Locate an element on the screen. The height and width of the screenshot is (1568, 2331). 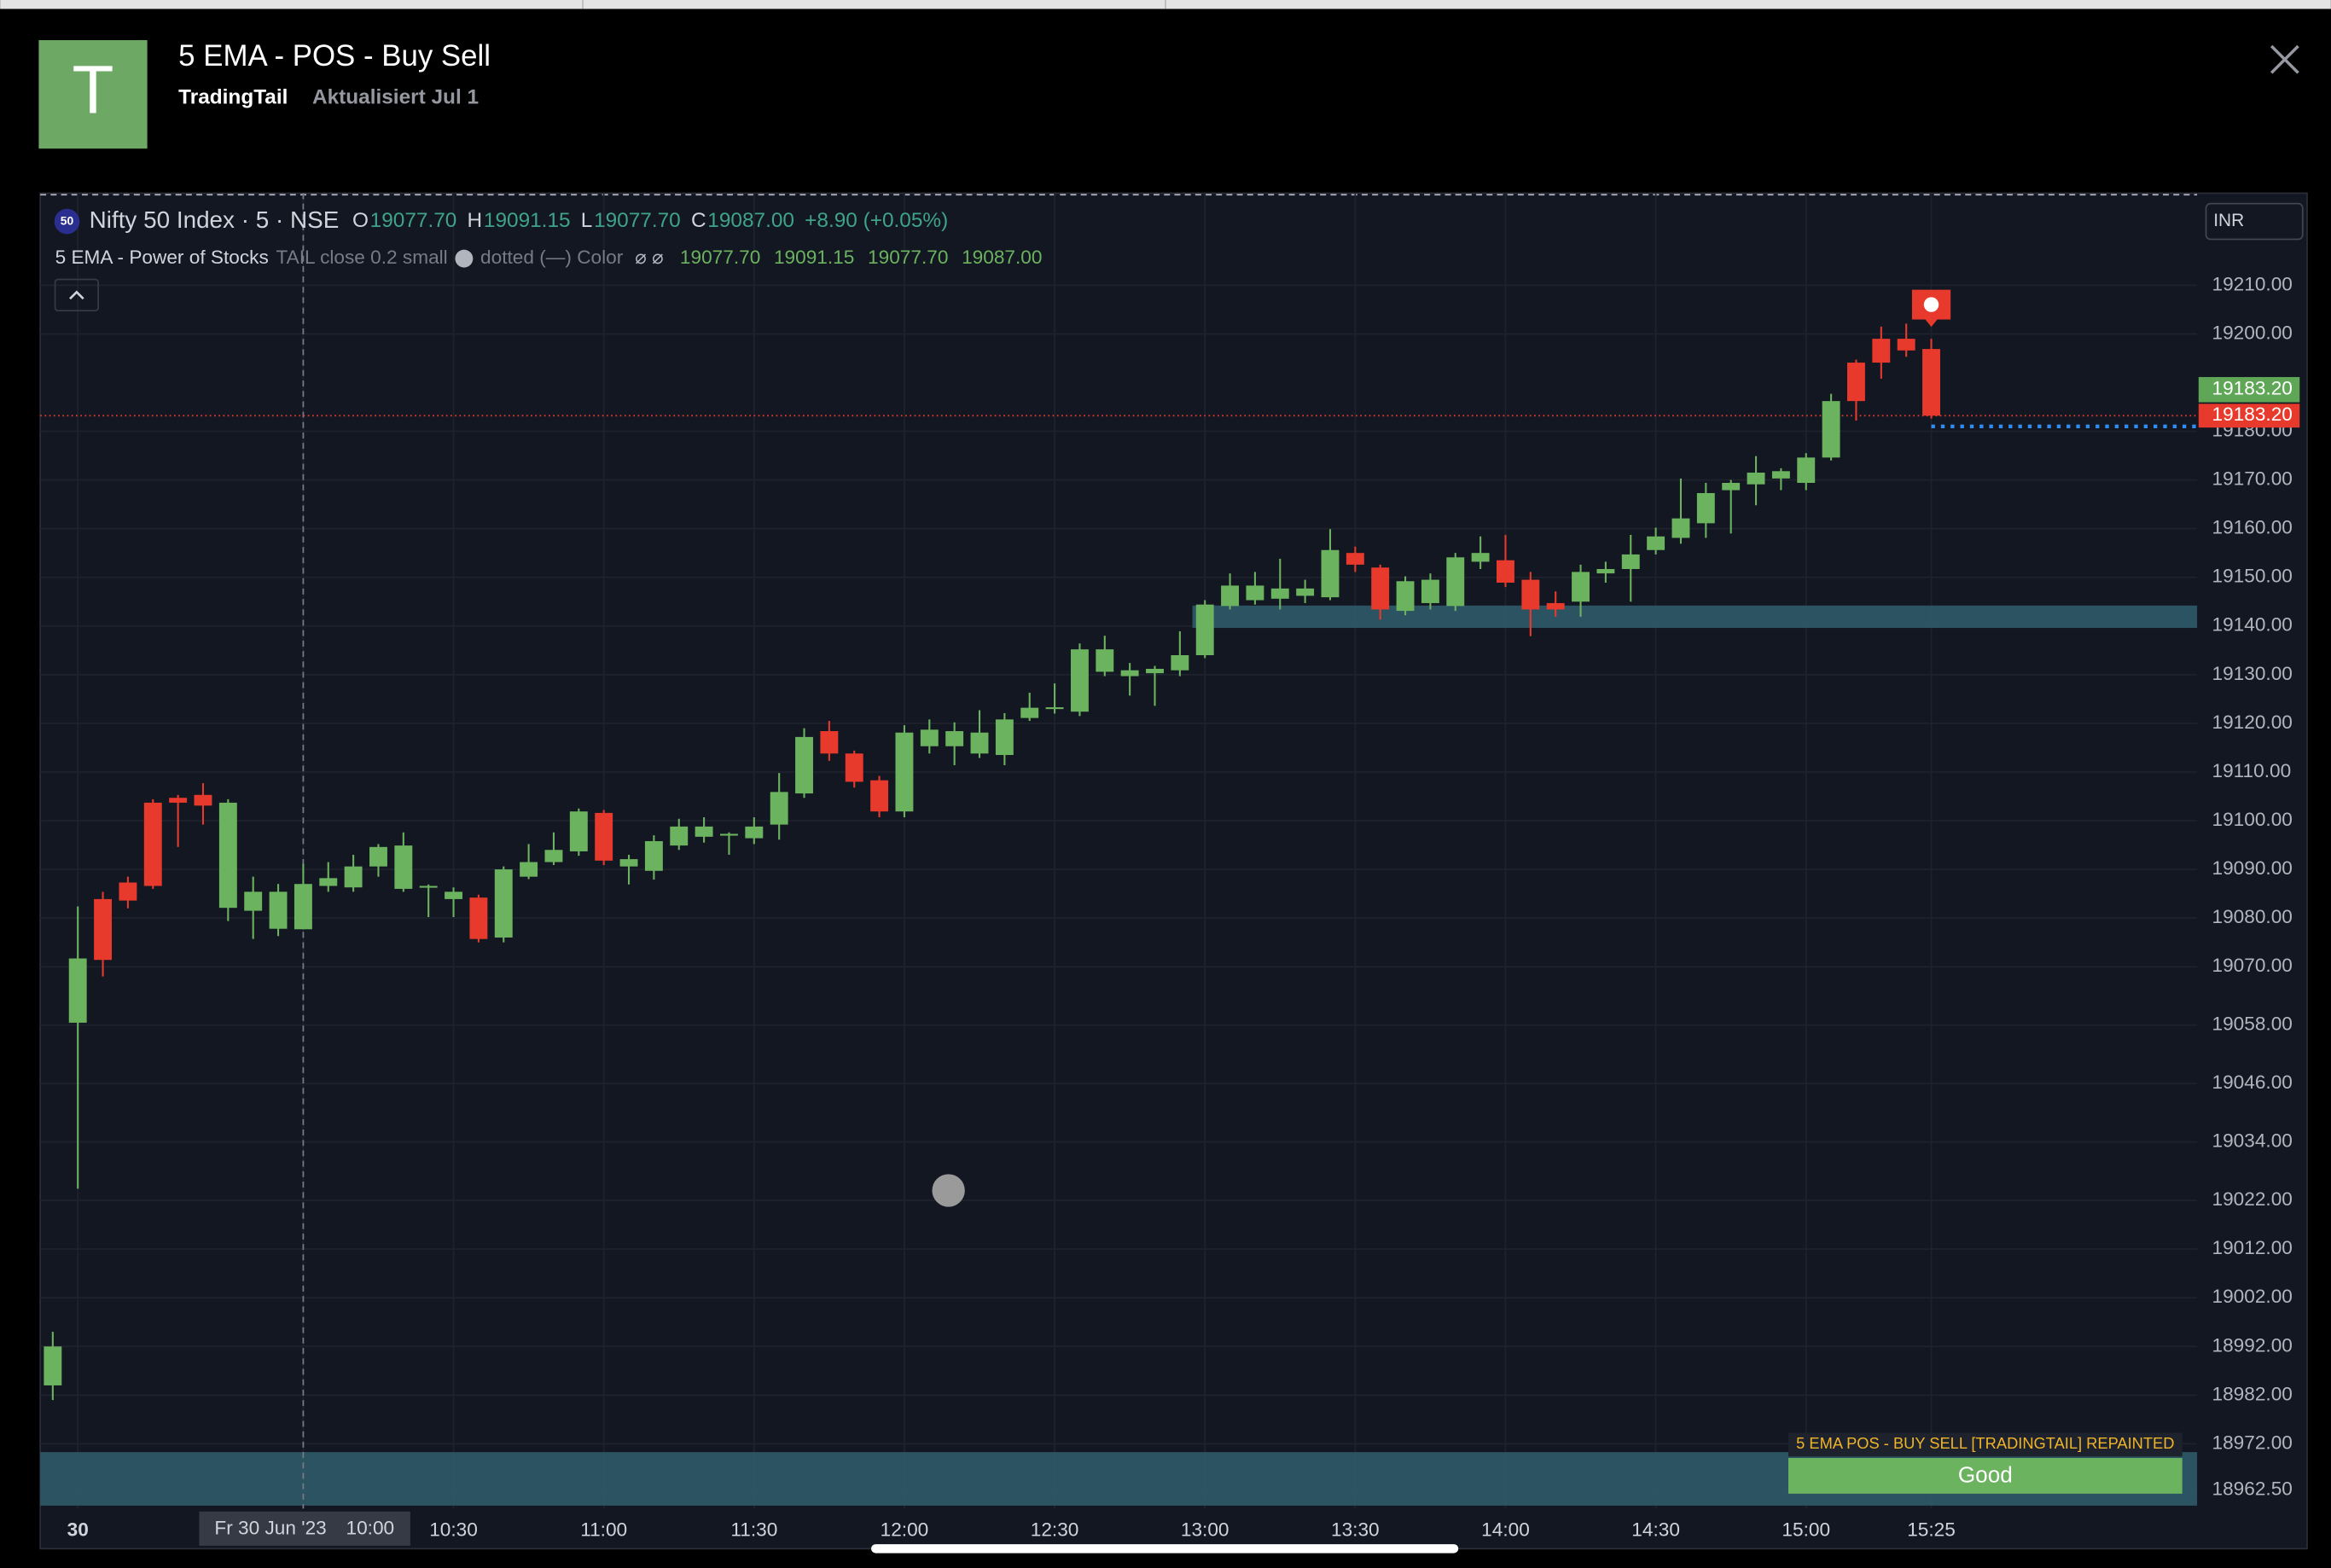
legend-value: 19091.15 is located at coordinates (527, 220).